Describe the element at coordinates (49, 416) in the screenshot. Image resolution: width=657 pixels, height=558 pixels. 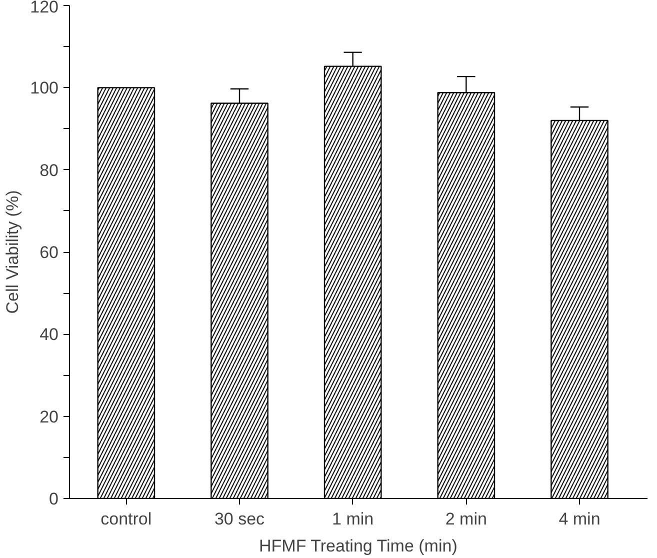
I see `y-tick-label: 20` at that location.